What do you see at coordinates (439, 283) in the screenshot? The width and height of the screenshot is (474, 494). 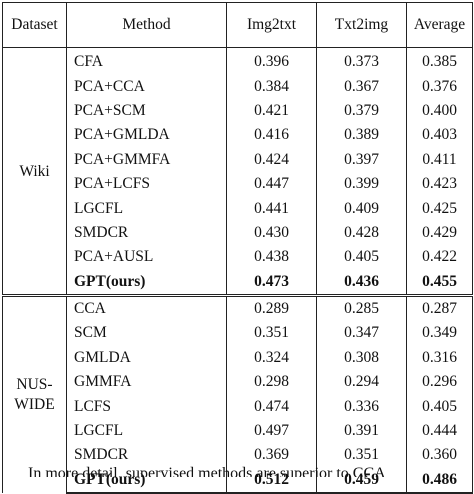 I see `average-cell: 0.455` at bounding box center [439, 283].